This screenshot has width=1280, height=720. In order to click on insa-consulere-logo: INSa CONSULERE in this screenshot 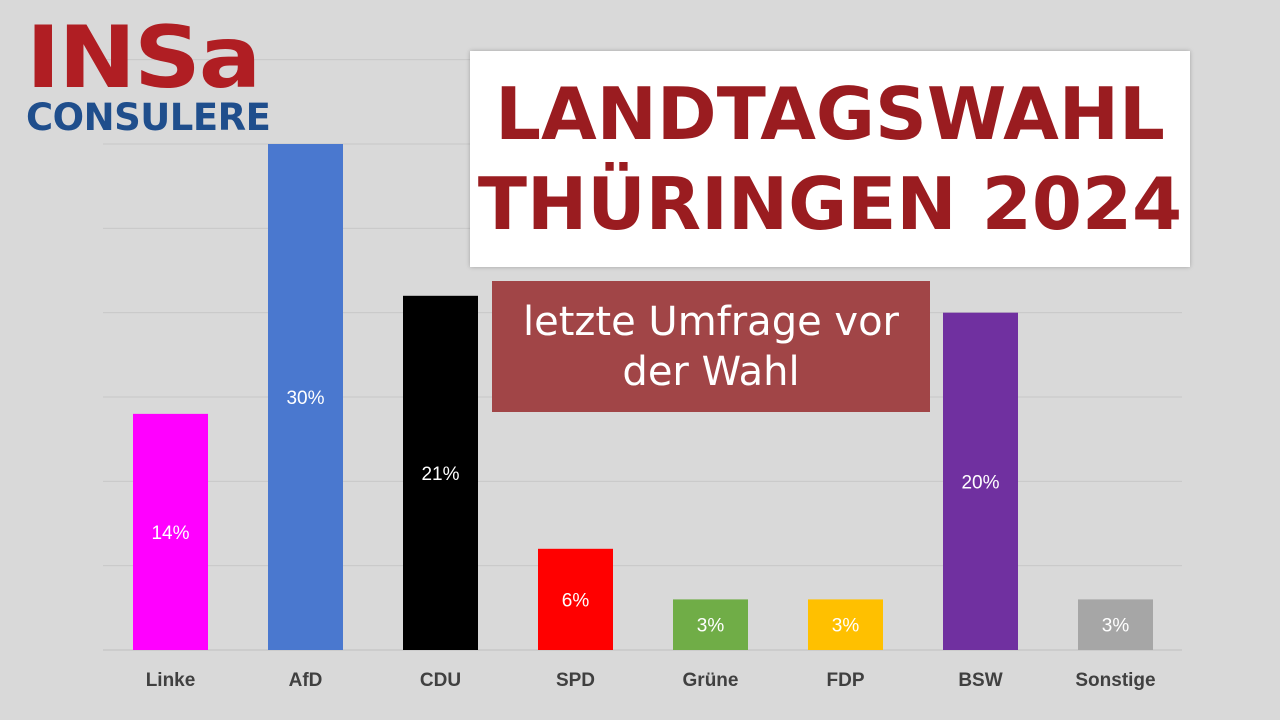, I will do `click(162, 77)`.